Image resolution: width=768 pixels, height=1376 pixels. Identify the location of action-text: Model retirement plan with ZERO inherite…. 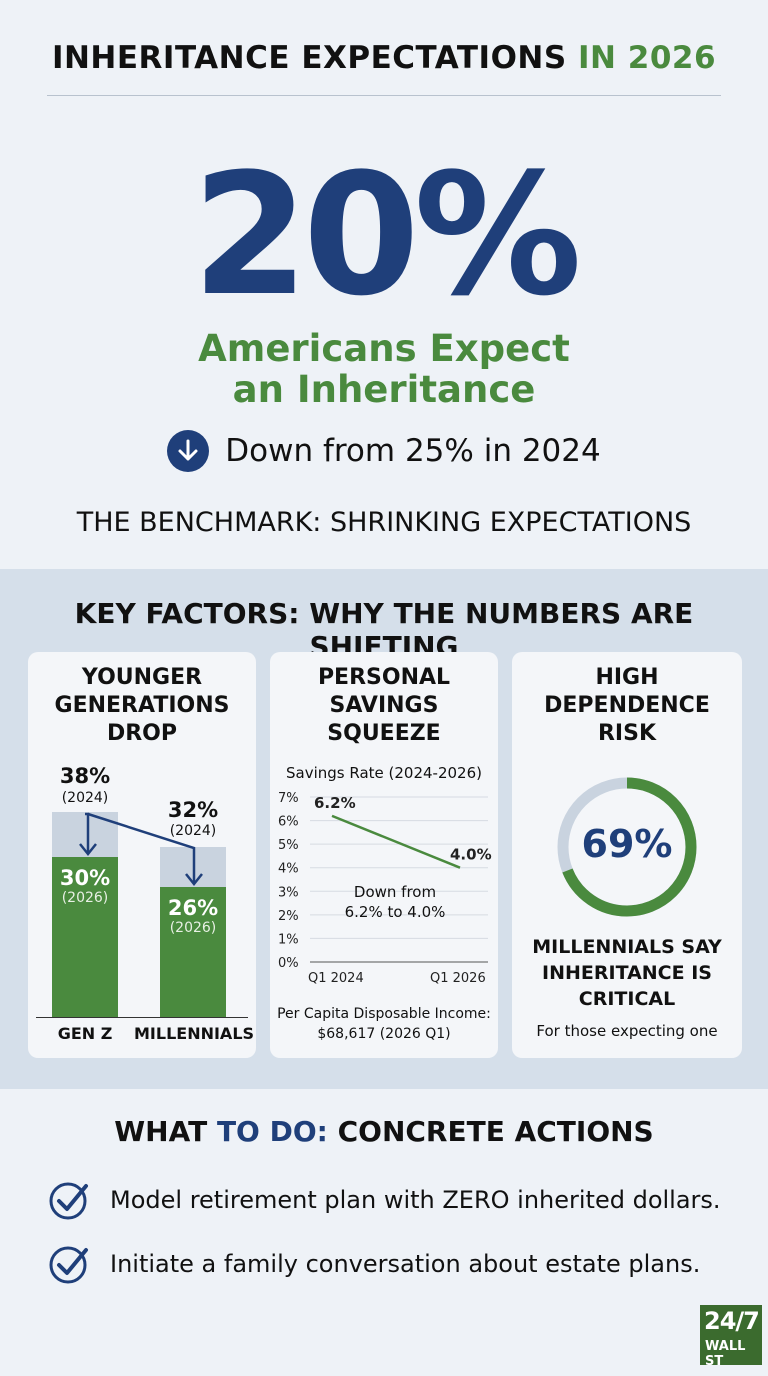
(415, 1200).